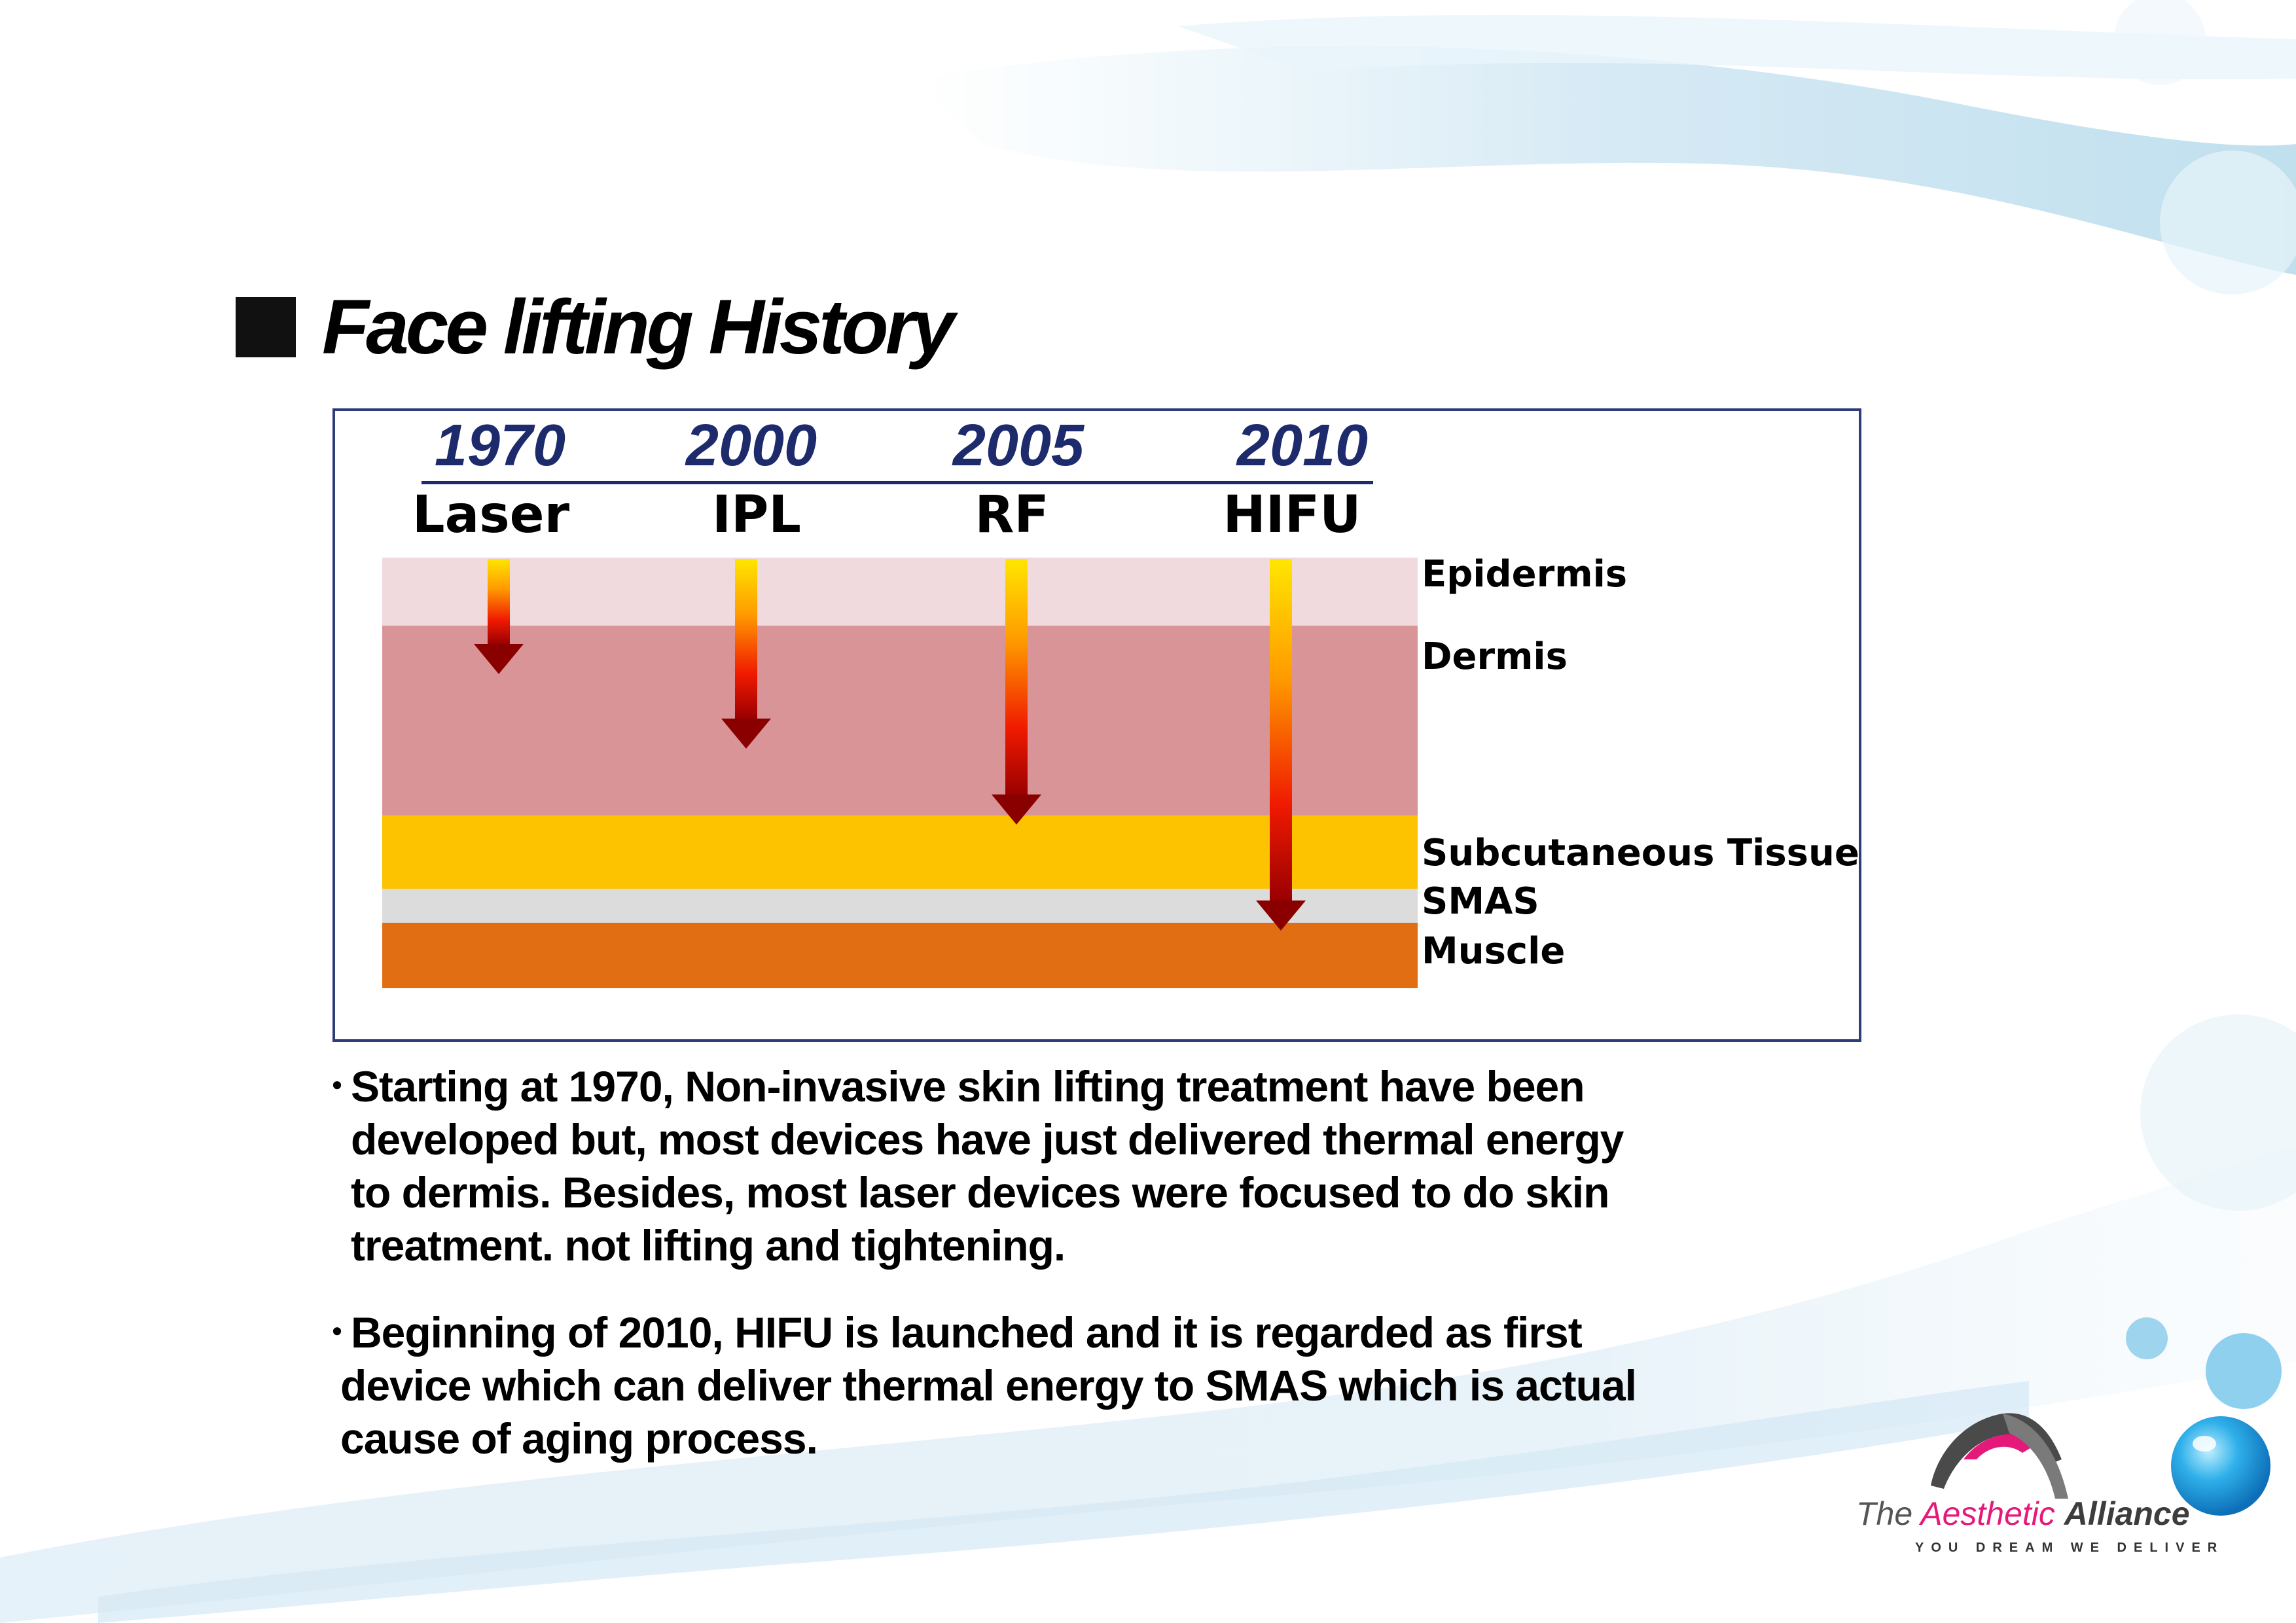  I want to click on layer-epidermis, so click(900, 592).